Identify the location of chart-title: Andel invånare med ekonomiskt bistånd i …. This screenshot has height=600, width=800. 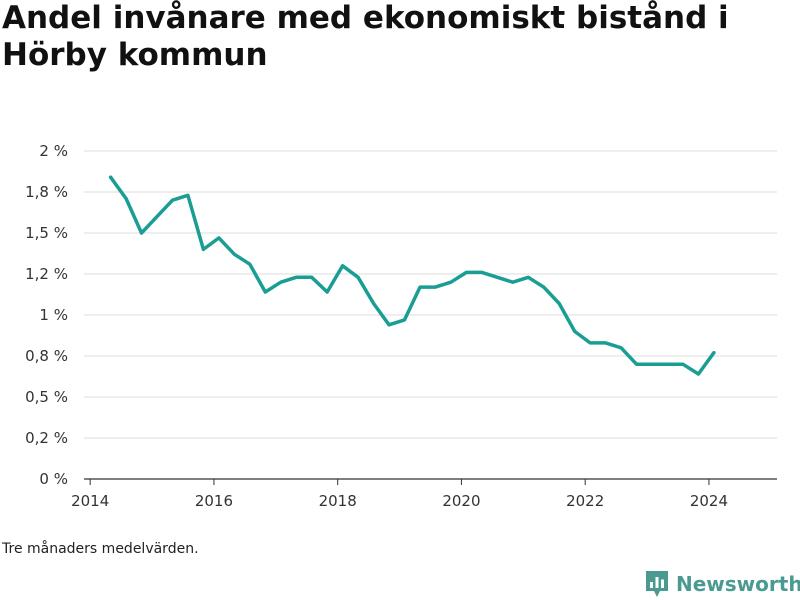
(365, 36).